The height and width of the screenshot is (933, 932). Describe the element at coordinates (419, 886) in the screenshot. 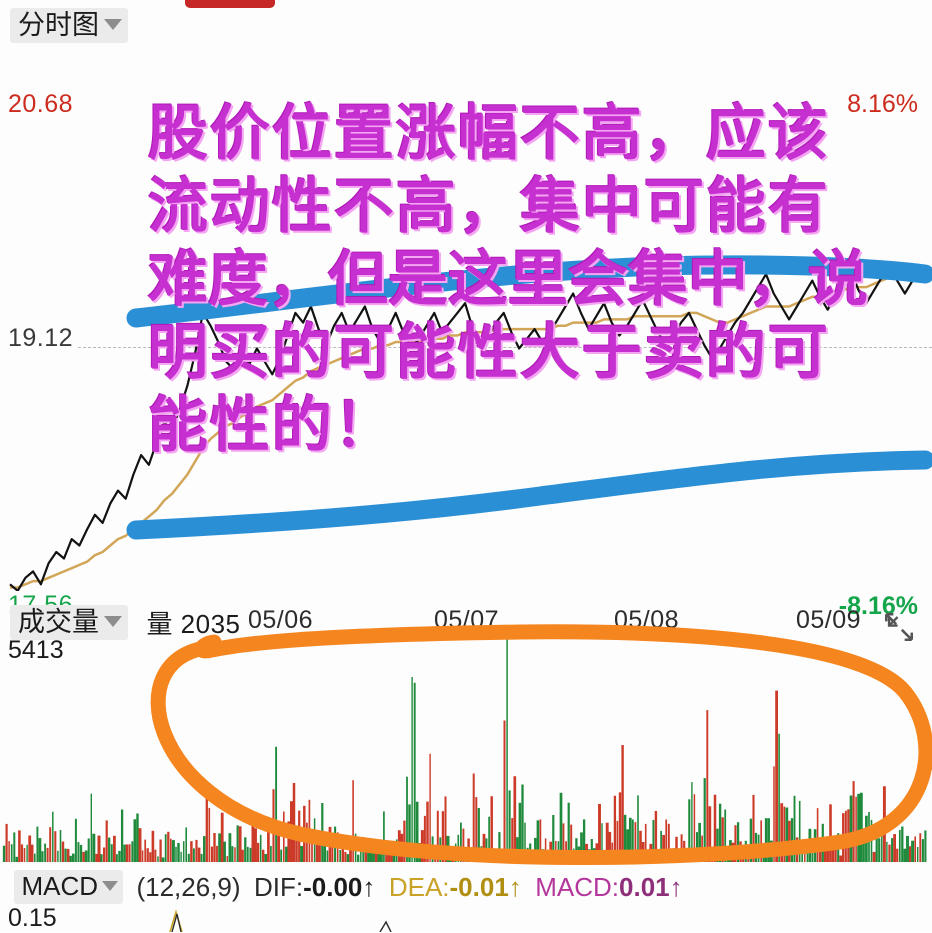

I see `macd-dea-label: DEA:` at that location.